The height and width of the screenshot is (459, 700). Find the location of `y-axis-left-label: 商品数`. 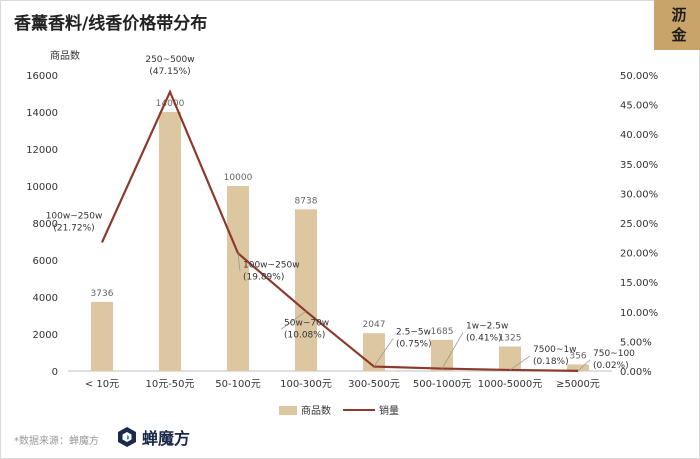

y-axis-left-label: 商品数 is located at coordinates (65, 55).